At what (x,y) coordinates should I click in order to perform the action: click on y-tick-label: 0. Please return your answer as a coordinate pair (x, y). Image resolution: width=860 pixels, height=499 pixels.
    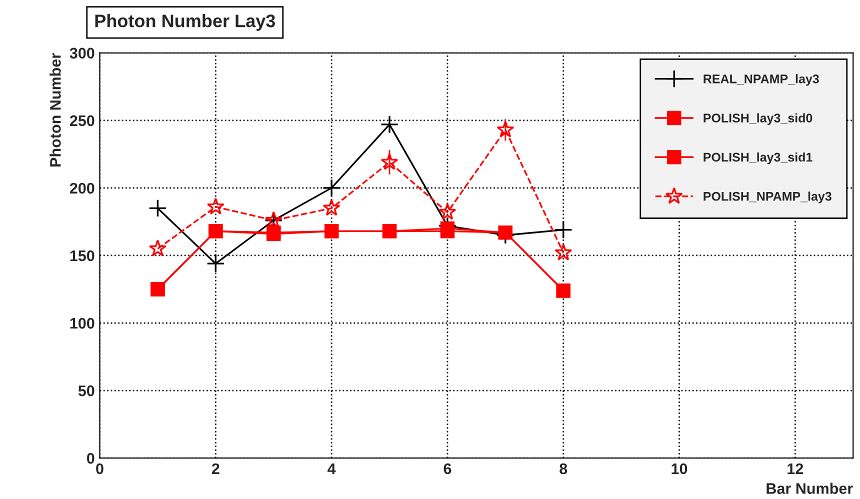
    Looking at the image, I should click on (90, 458).